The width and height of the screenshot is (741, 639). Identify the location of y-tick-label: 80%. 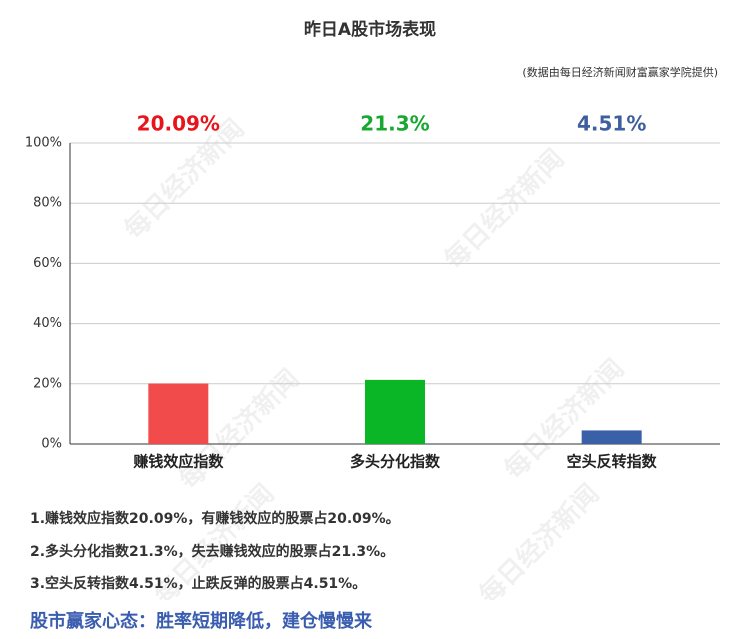
(47, 203).